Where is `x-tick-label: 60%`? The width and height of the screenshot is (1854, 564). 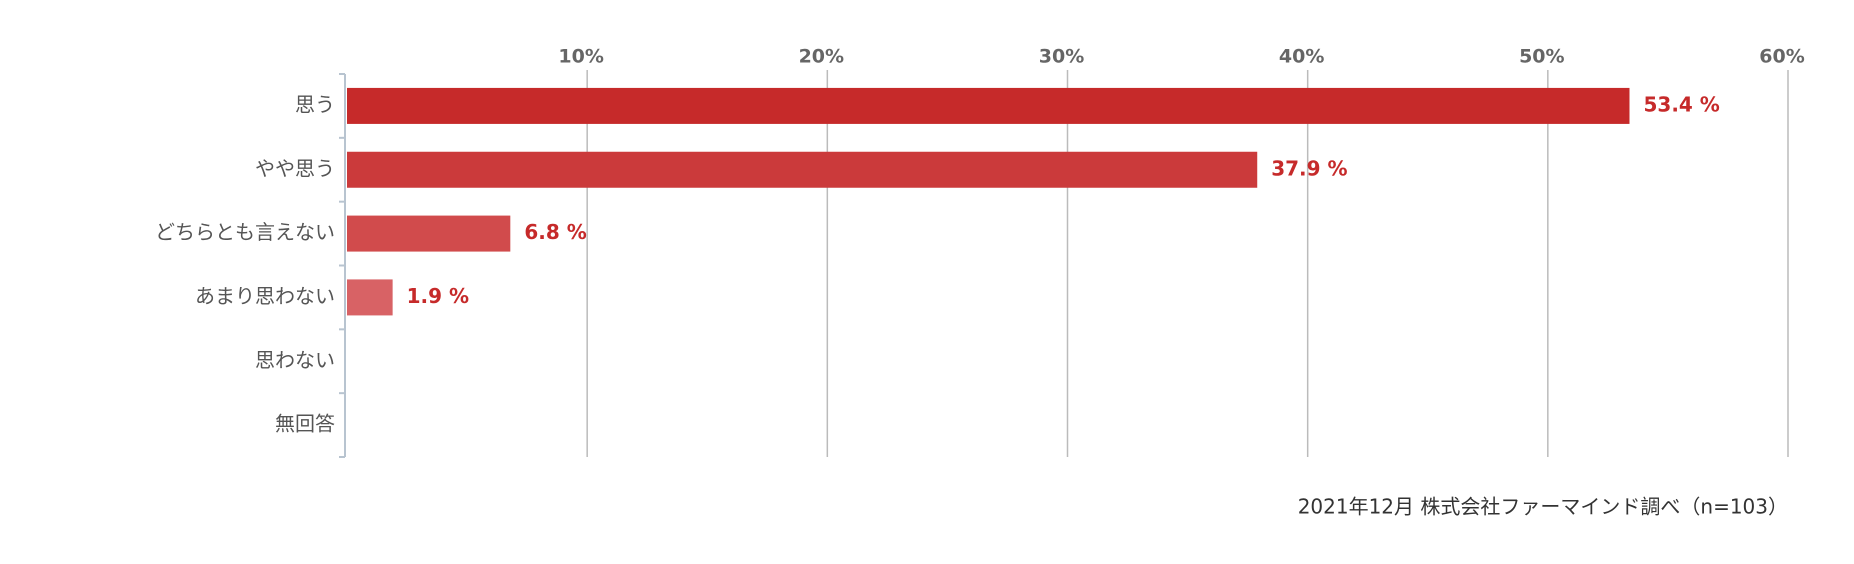
x-tick-label: 60% is located at coordinates (1781, 57).